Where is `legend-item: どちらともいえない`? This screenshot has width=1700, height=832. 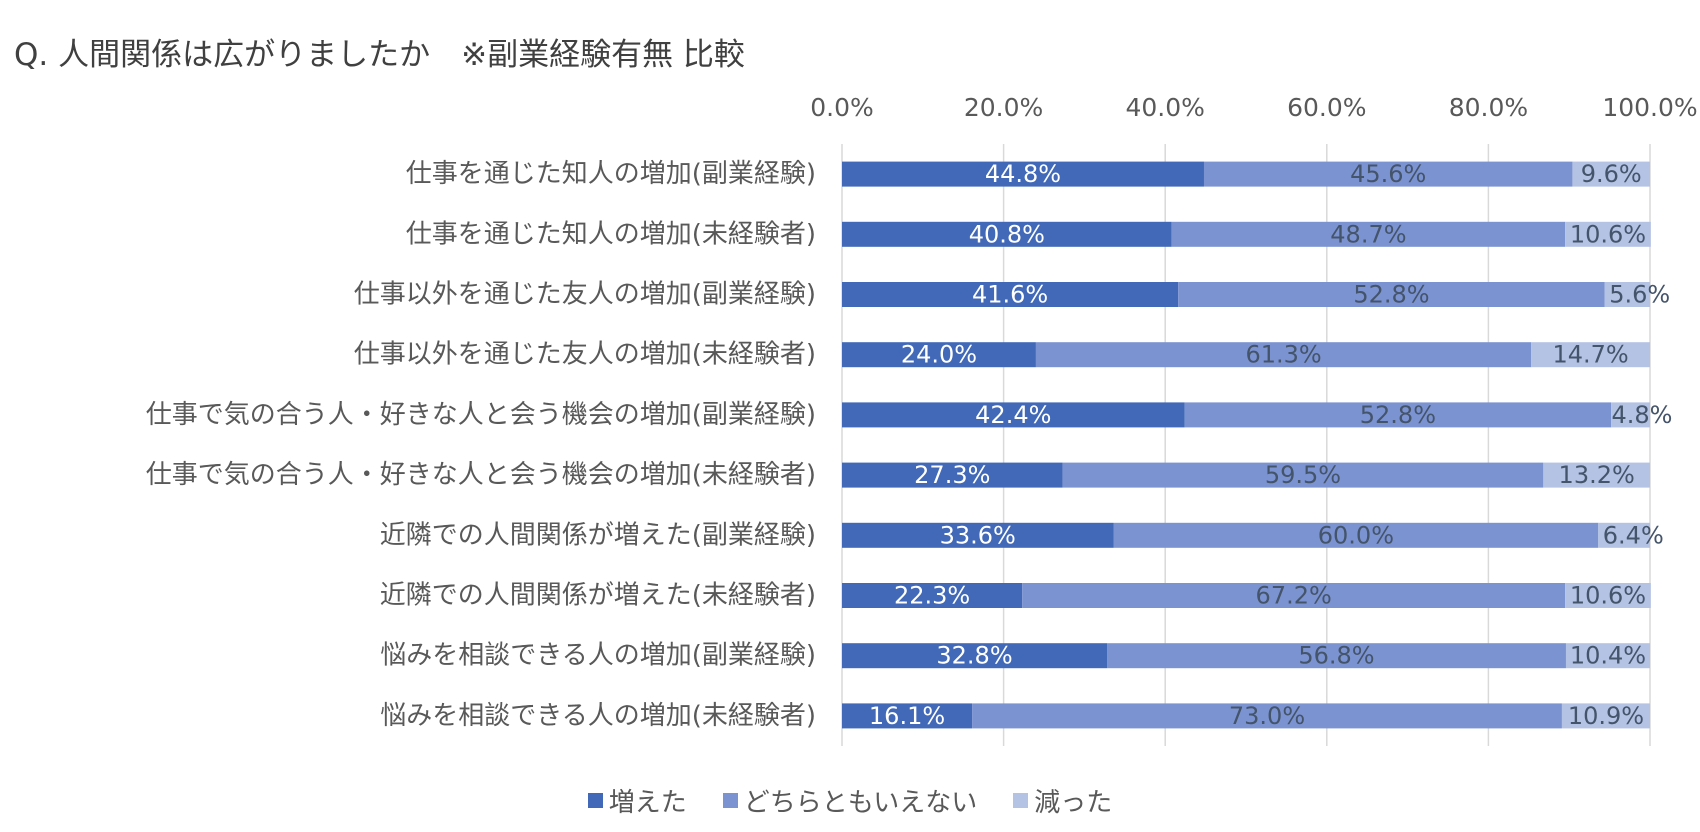 legend-item: どちらともいえない is located at coordinates (850, 800).